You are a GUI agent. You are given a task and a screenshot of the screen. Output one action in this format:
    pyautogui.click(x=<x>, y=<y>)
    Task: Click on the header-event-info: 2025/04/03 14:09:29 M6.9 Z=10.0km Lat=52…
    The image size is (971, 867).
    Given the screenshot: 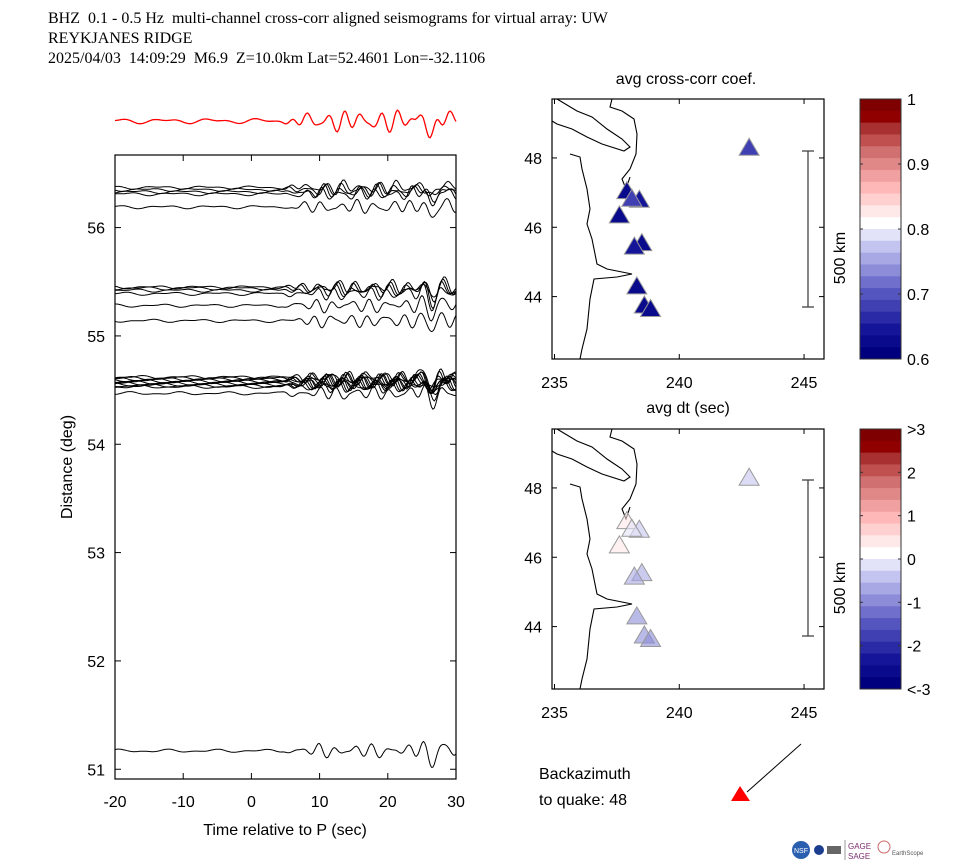 What is the action you would take?
    pyautogui.click(x=267, y=58)
    